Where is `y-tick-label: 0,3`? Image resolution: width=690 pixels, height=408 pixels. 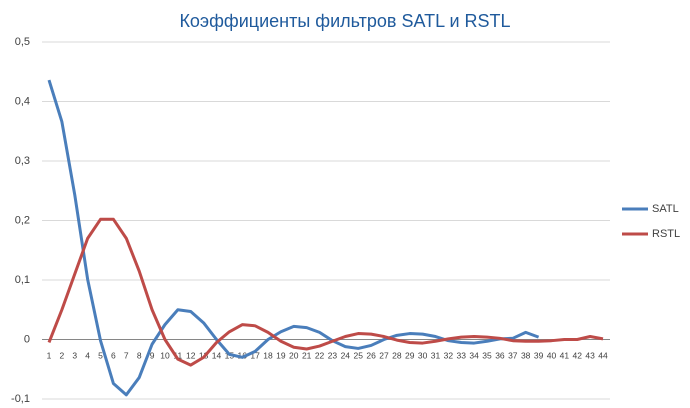
y-tick-label: 0,3 is located at coordinates (22, 161).